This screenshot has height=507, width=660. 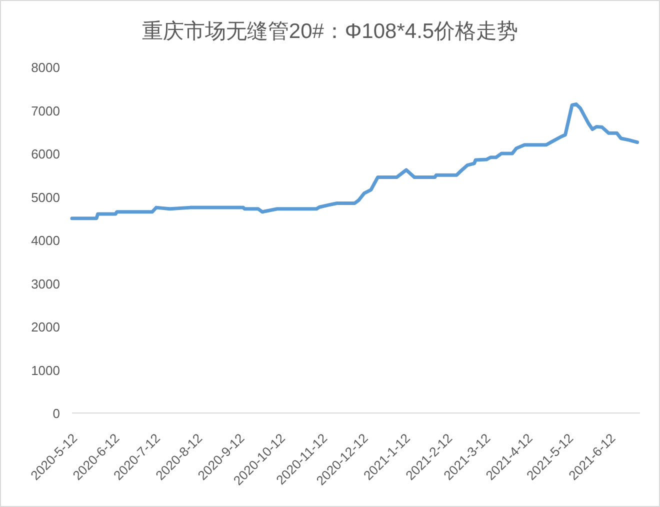 What do you see at coordinates (45, 110) in the screenshot?
I see `y-tick-label: 7000` at bounding box center [45, 110].